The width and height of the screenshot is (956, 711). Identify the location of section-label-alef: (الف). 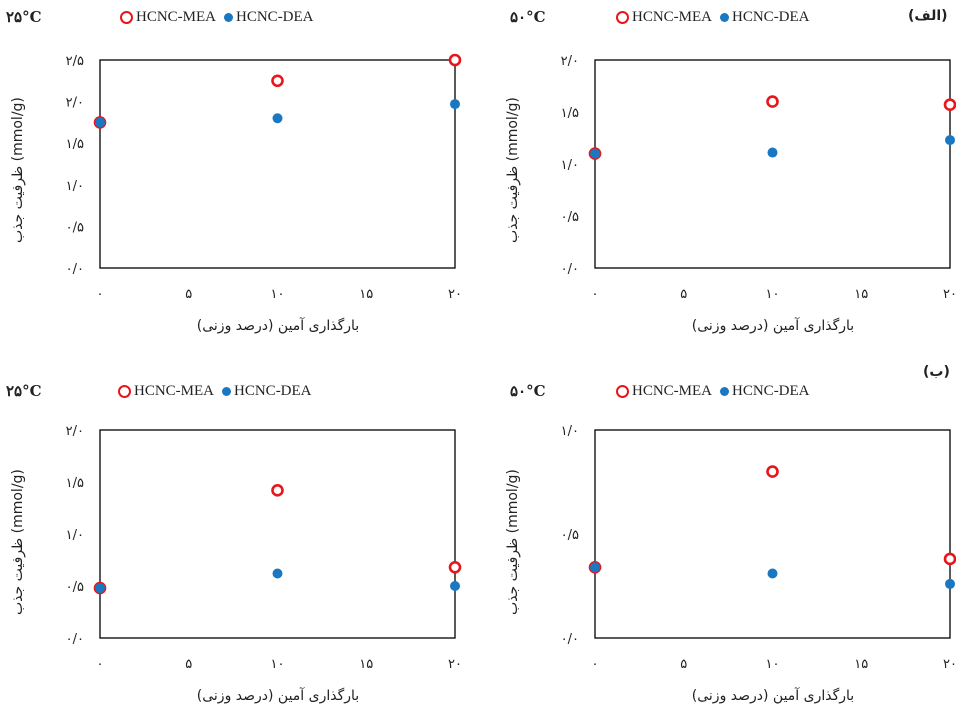
(928, 16).